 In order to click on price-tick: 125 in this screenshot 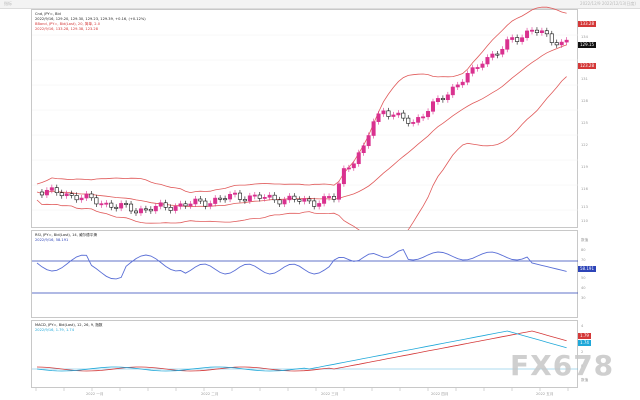, I will do `click(584, 123)`.